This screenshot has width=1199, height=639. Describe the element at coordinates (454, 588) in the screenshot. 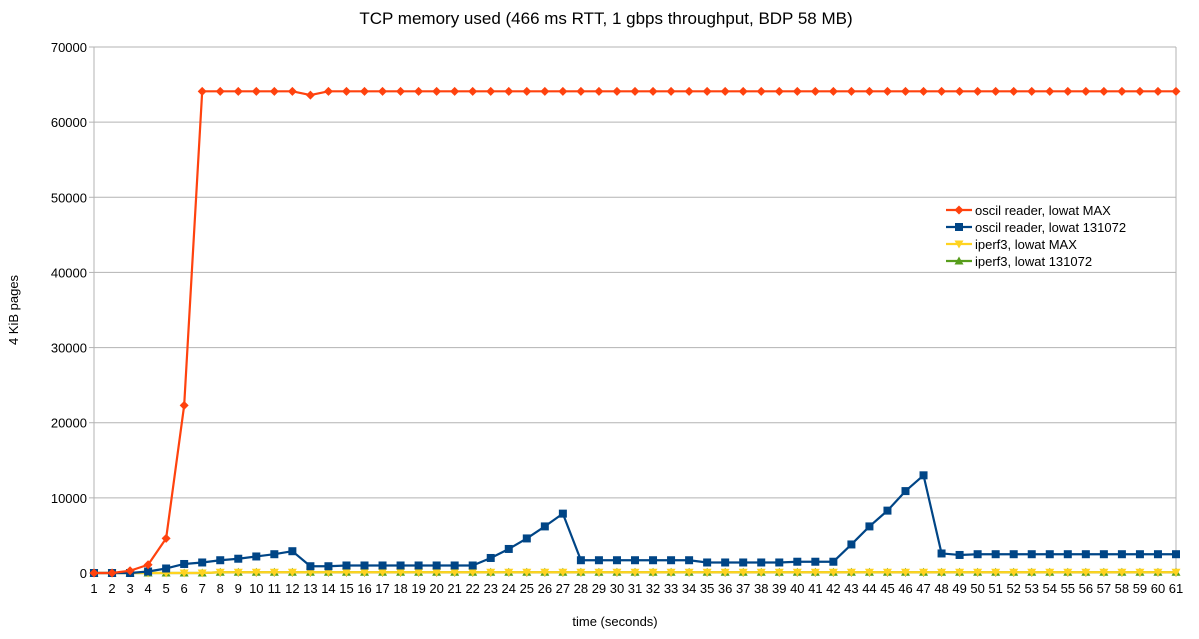

I see `x-tick-label: 21` at that location.